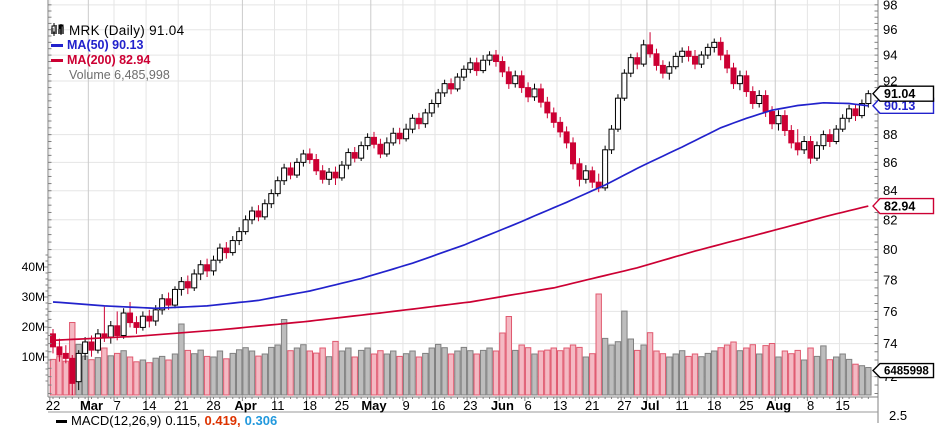 Image resolution: width=936 pixels, height=428 pixels. What do you see at coordinates (810, 405) in the screenshot?
I see `date-axis-label: 8` at bounding box center [810, 405].